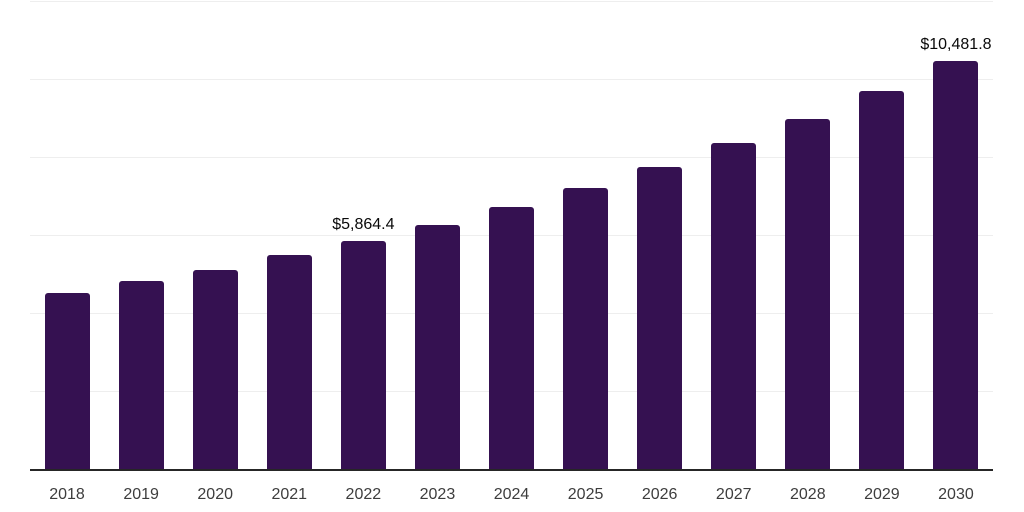  What do you see at coordinates (734, 306) in the screenshot?
I see `bar-2027` at bounding box center [734, 306].